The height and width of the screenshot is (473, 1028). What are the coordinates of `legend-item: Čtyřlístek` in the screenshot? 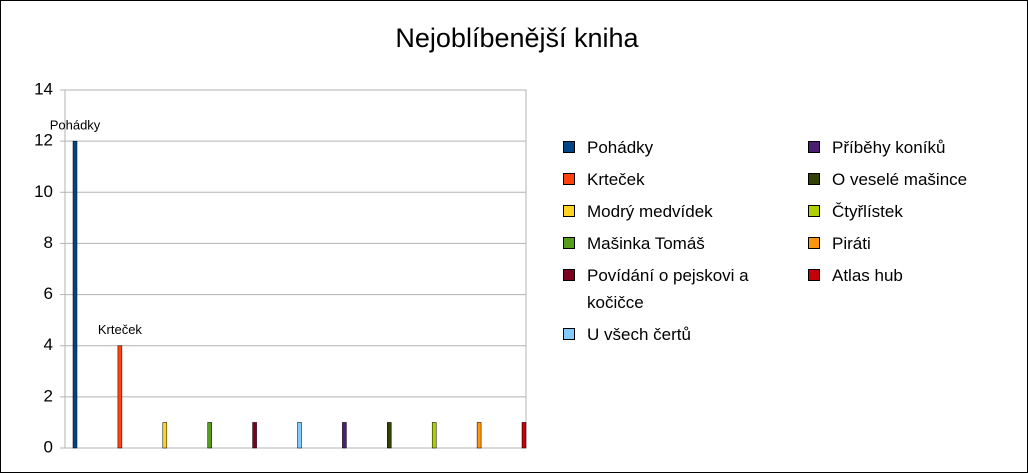 It's located at (887, 211).